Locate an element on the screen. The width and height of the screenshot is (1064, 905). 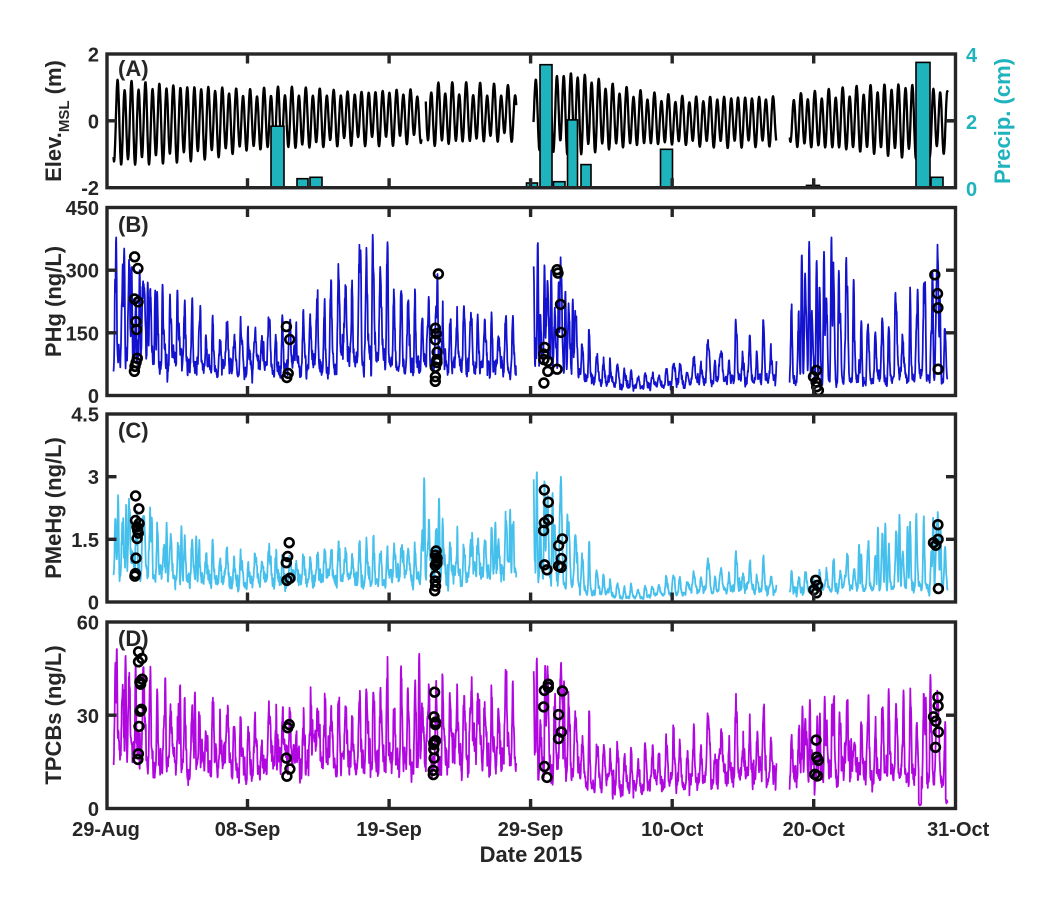
svg-text: 10-Oct is located at coordinates (672, 830).